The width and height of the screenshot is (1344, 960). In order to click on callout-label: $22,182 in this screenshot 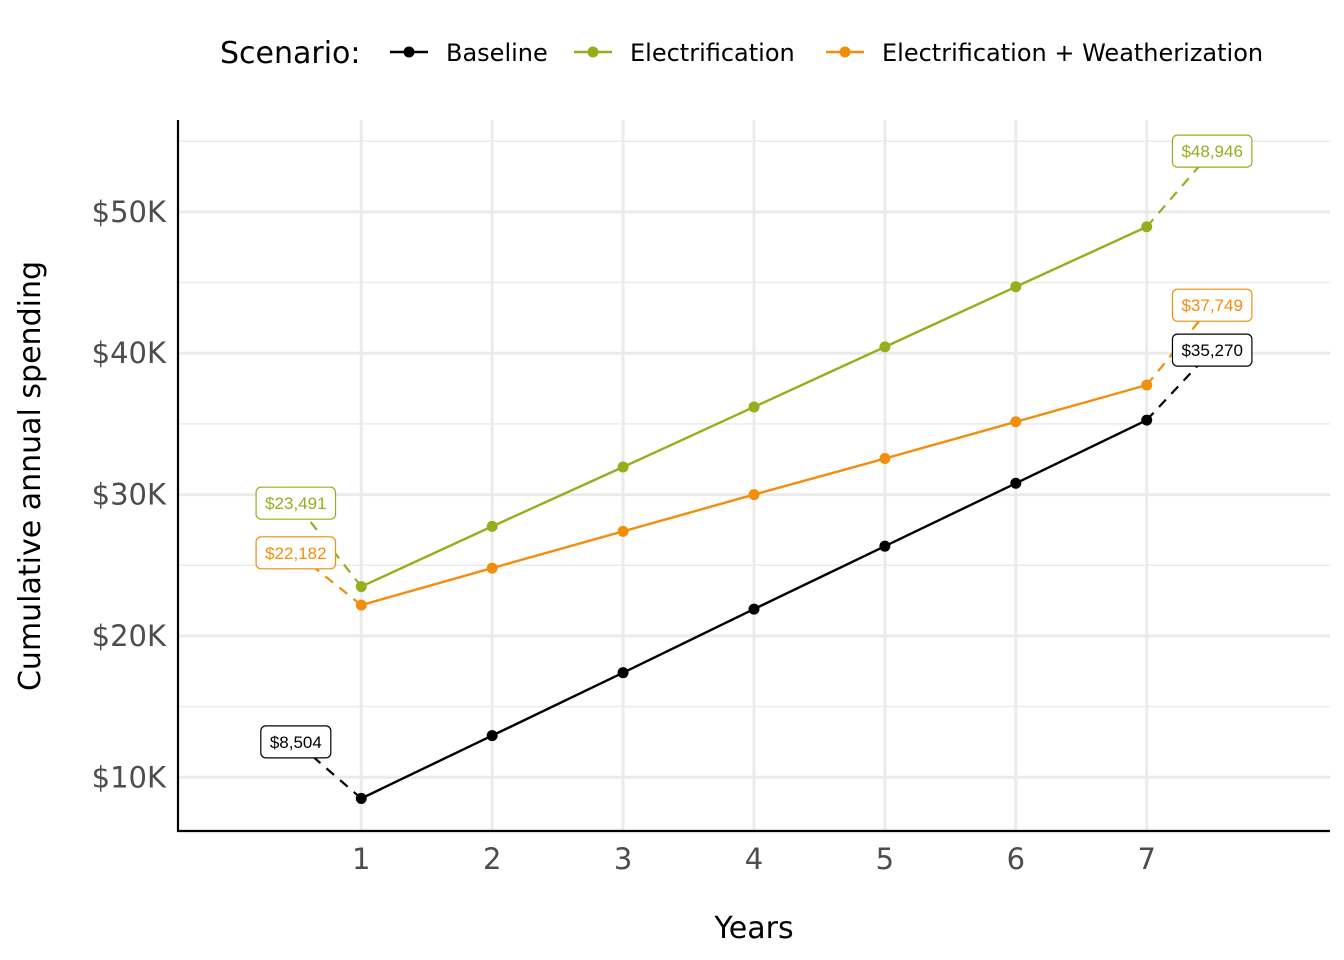, I will do `click(296, 553)`.